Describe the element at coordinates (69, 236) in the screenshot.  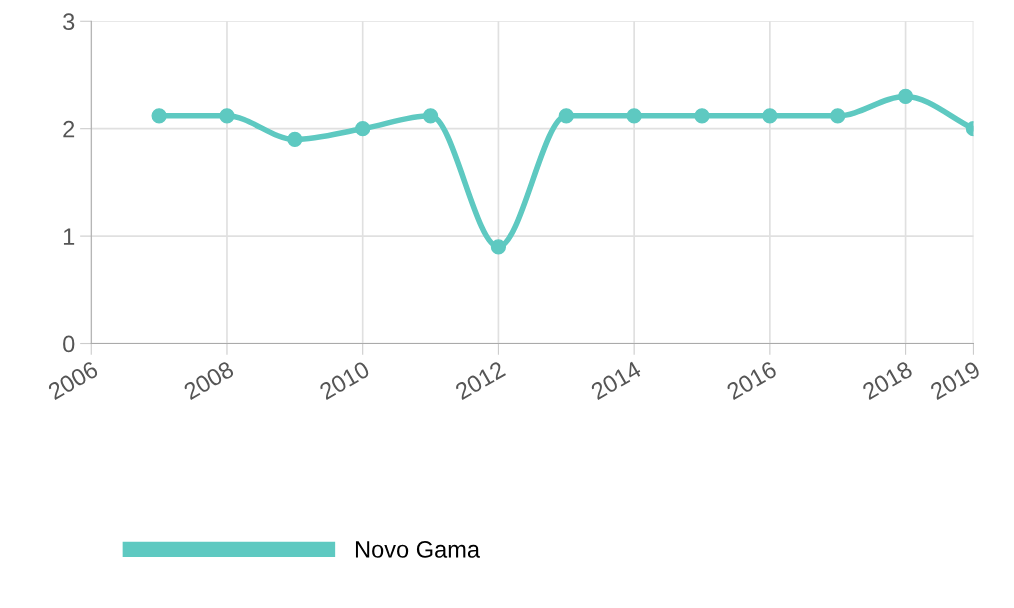
I see `y-tick-label: 1` at that location.